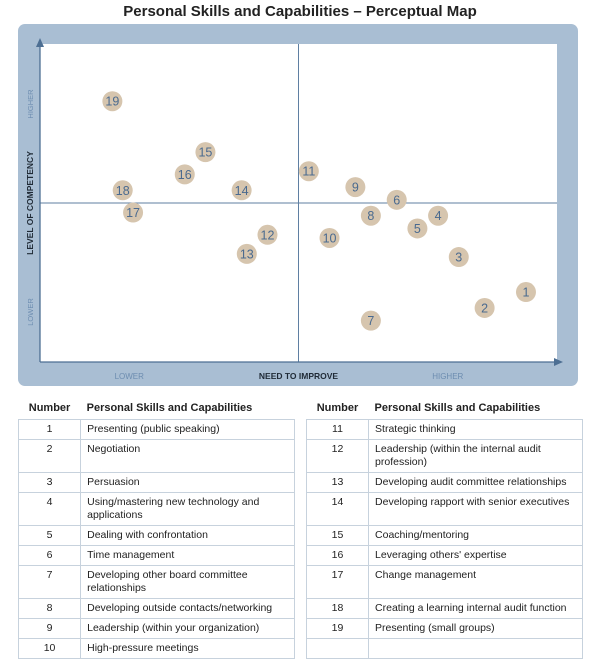 The width and height of the screenshot is (600, 659). What do you see at coordinates (337, 509) in the screenshot?
I see `skill-number: 14` at bounding box center [337, 509].